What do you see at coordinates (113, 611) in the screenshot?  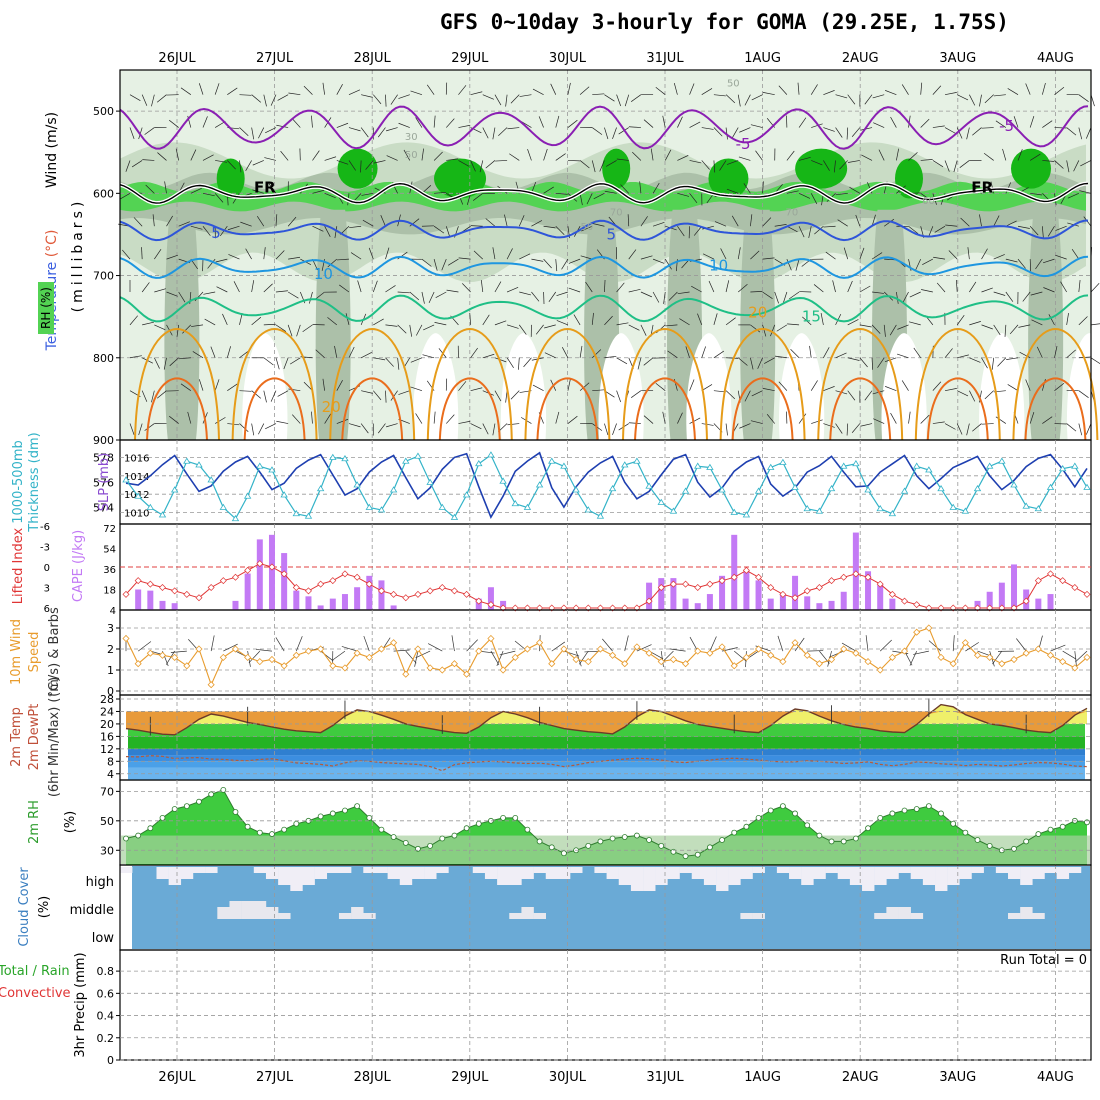 I see `cape-tick: 4` at bounding box center [113, 611].